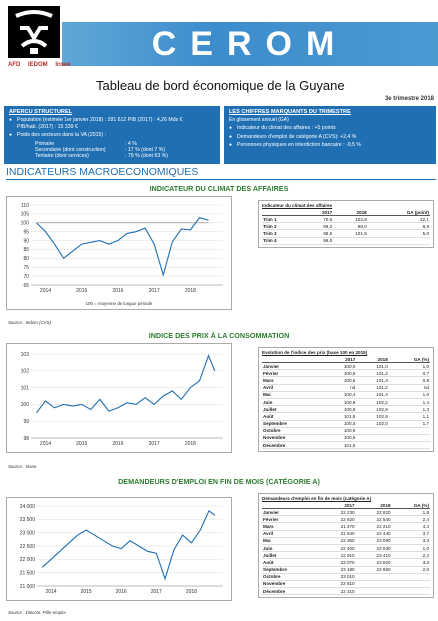 The height and width of the screenshot is (621, 438). Describe the element at coordinates (337, 512) in the screenshot. I see `table-cell: 22 230` at that location.